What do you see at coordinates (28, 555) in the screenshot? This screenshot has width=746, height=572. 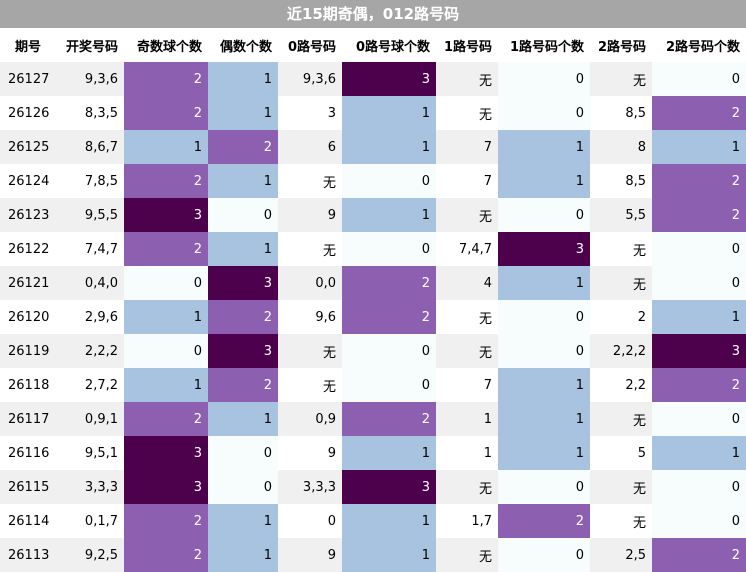 I see `cell-issue: 26113` at bounding box center [28, 555].